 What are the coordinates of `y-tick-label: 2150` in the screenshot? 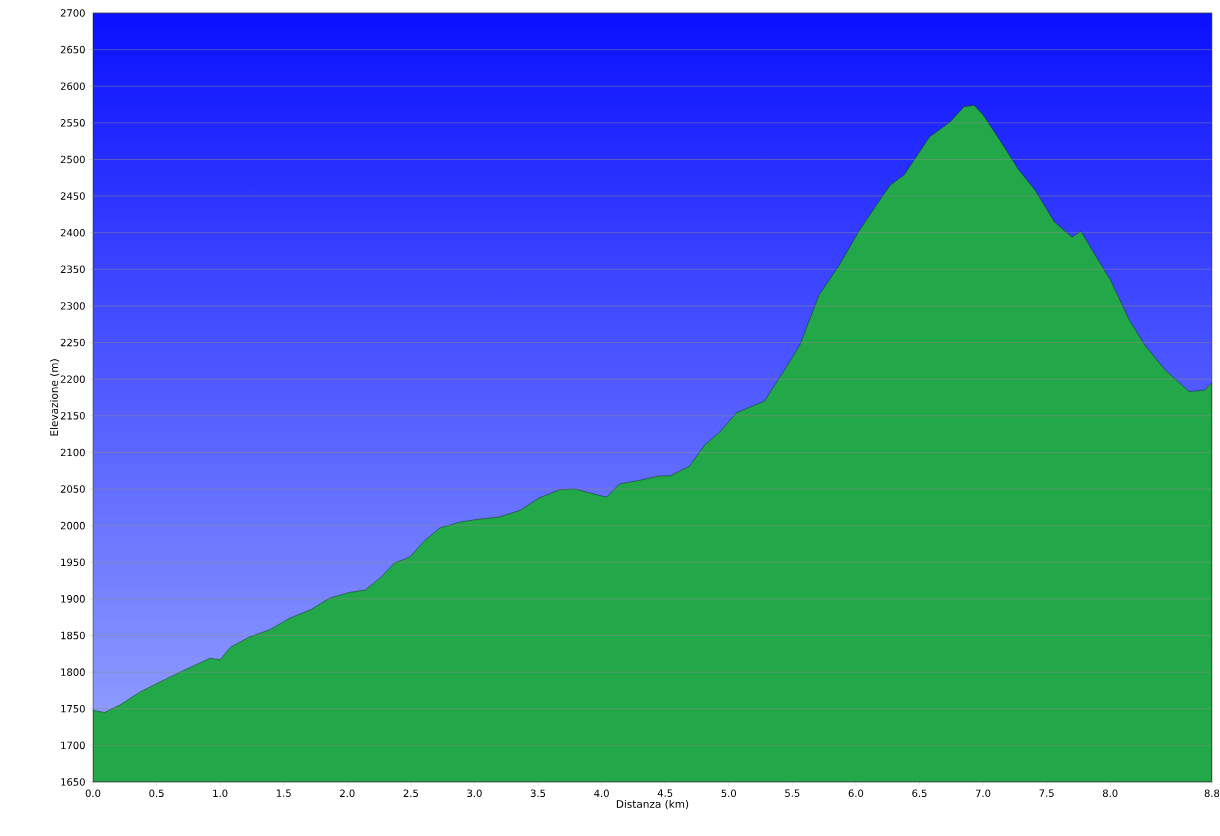 It's located at (72, 416).